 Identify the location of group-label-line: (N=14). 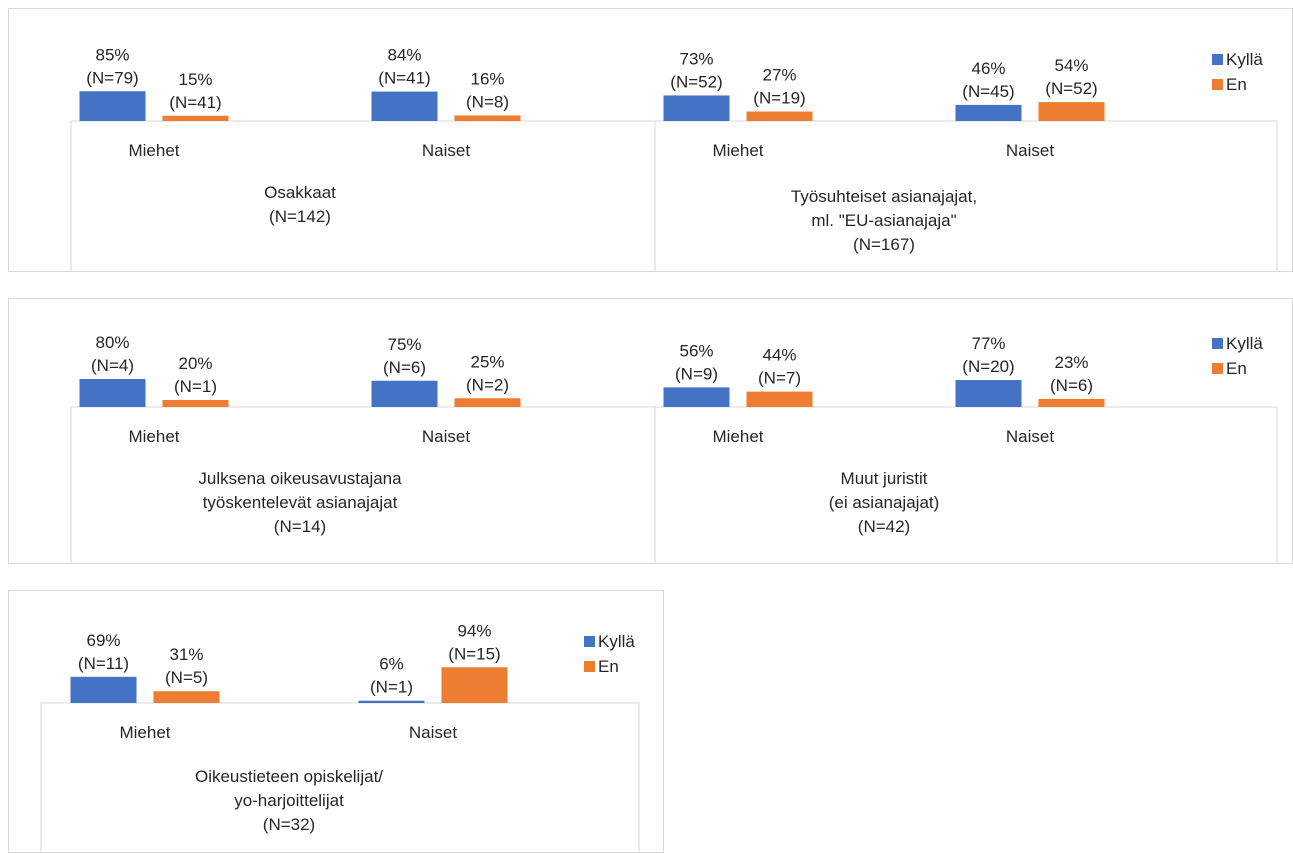
(300, 526).